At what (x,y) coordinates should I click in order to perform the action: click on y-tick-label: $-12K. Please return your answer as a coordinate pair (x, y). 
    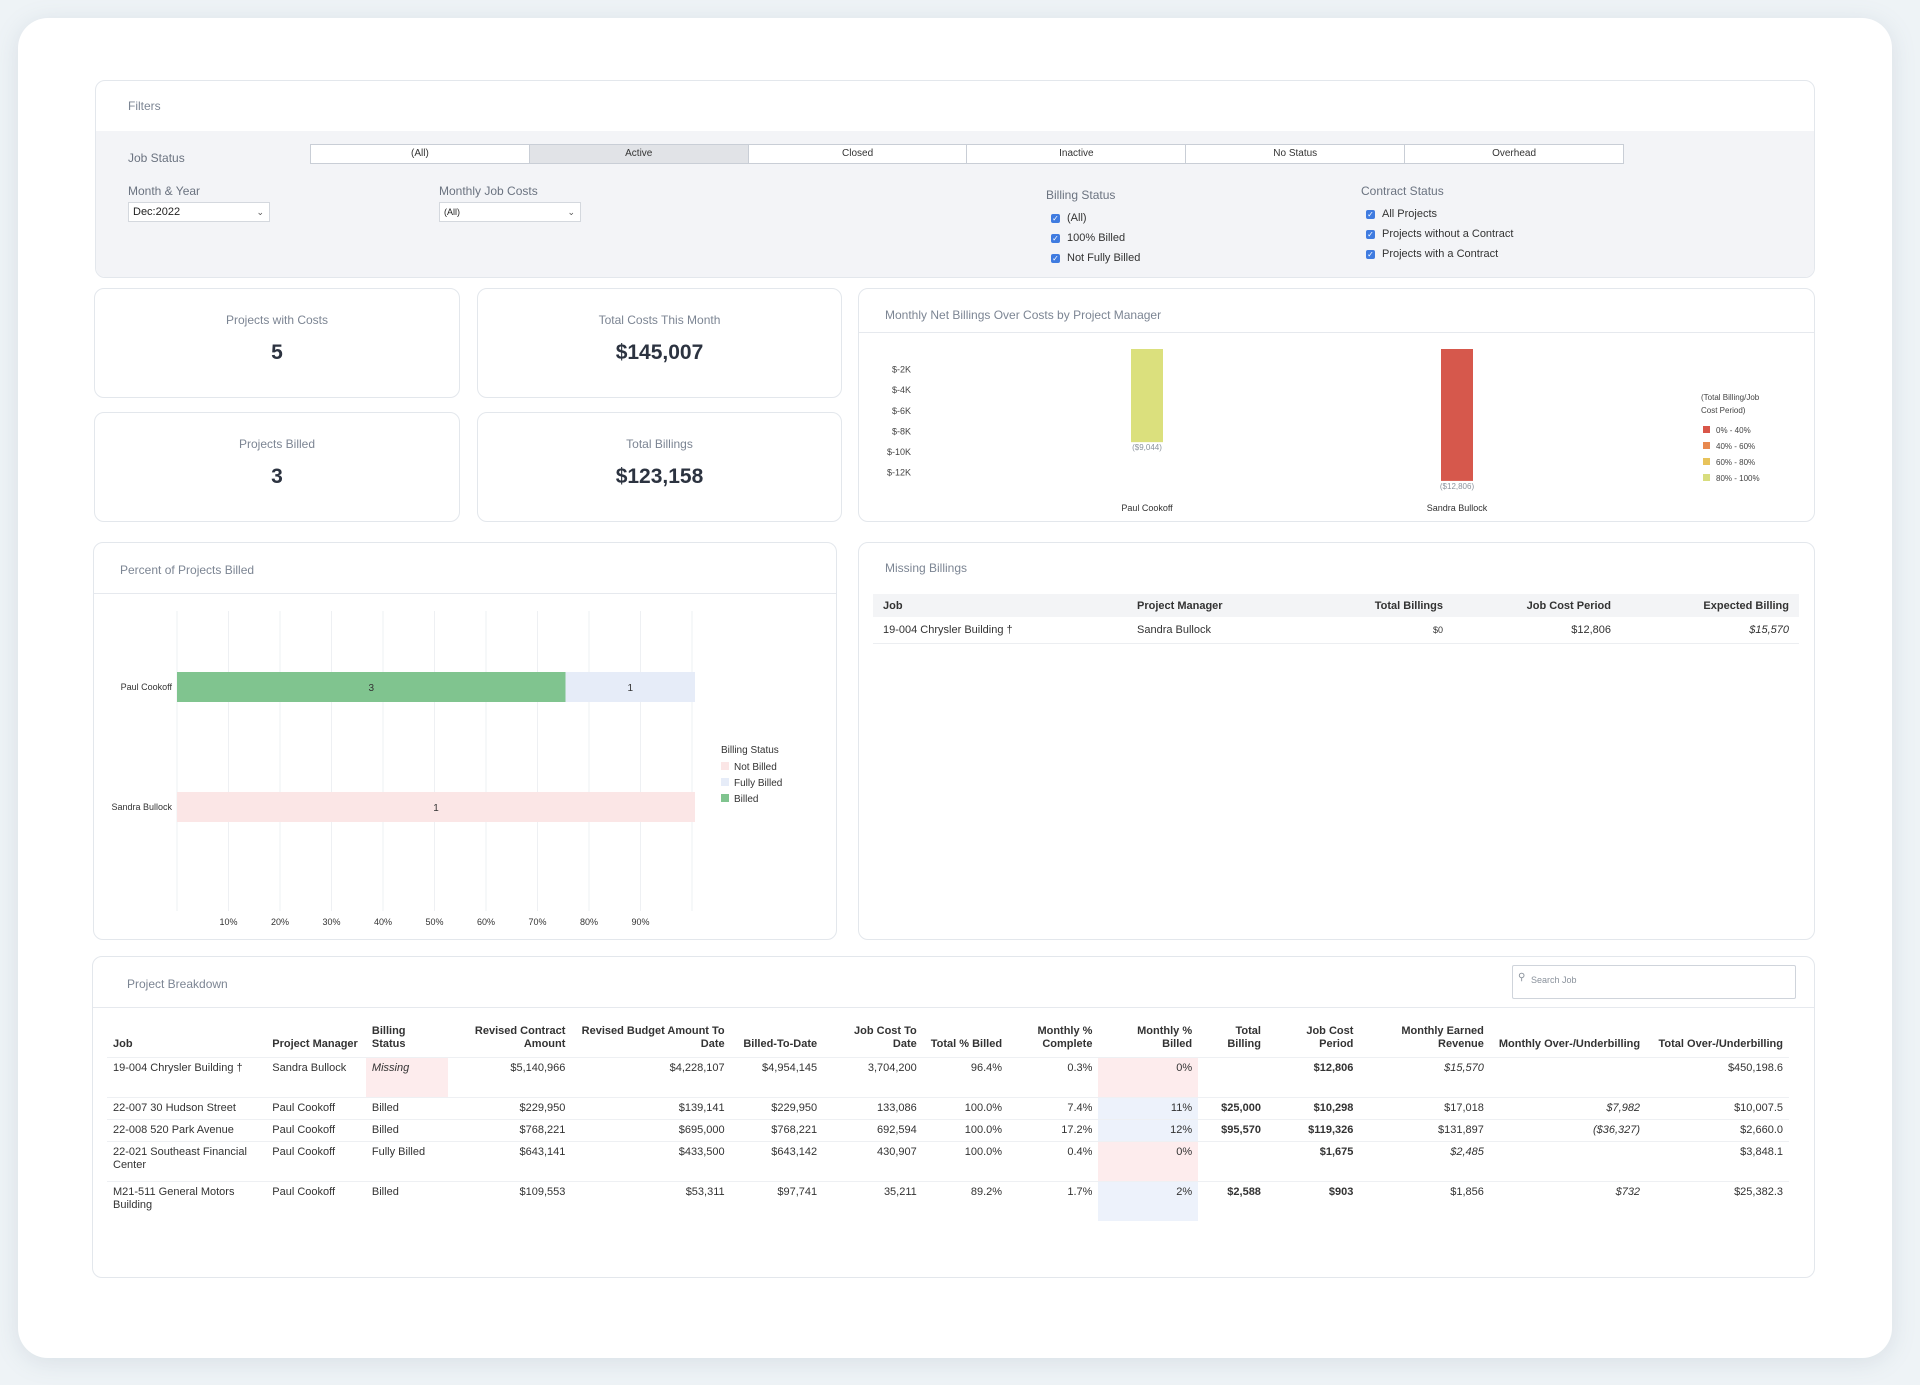
    Looking at the image, I should click on (899, 473).